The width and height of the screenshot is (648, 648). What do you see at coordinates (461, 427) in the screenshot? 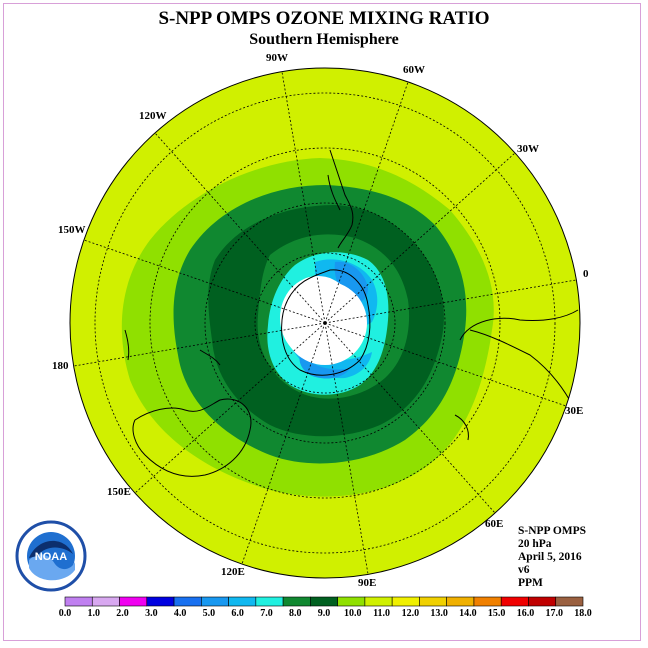
I see `indian-ocean-island-coast` at bounding box center [461, 427].